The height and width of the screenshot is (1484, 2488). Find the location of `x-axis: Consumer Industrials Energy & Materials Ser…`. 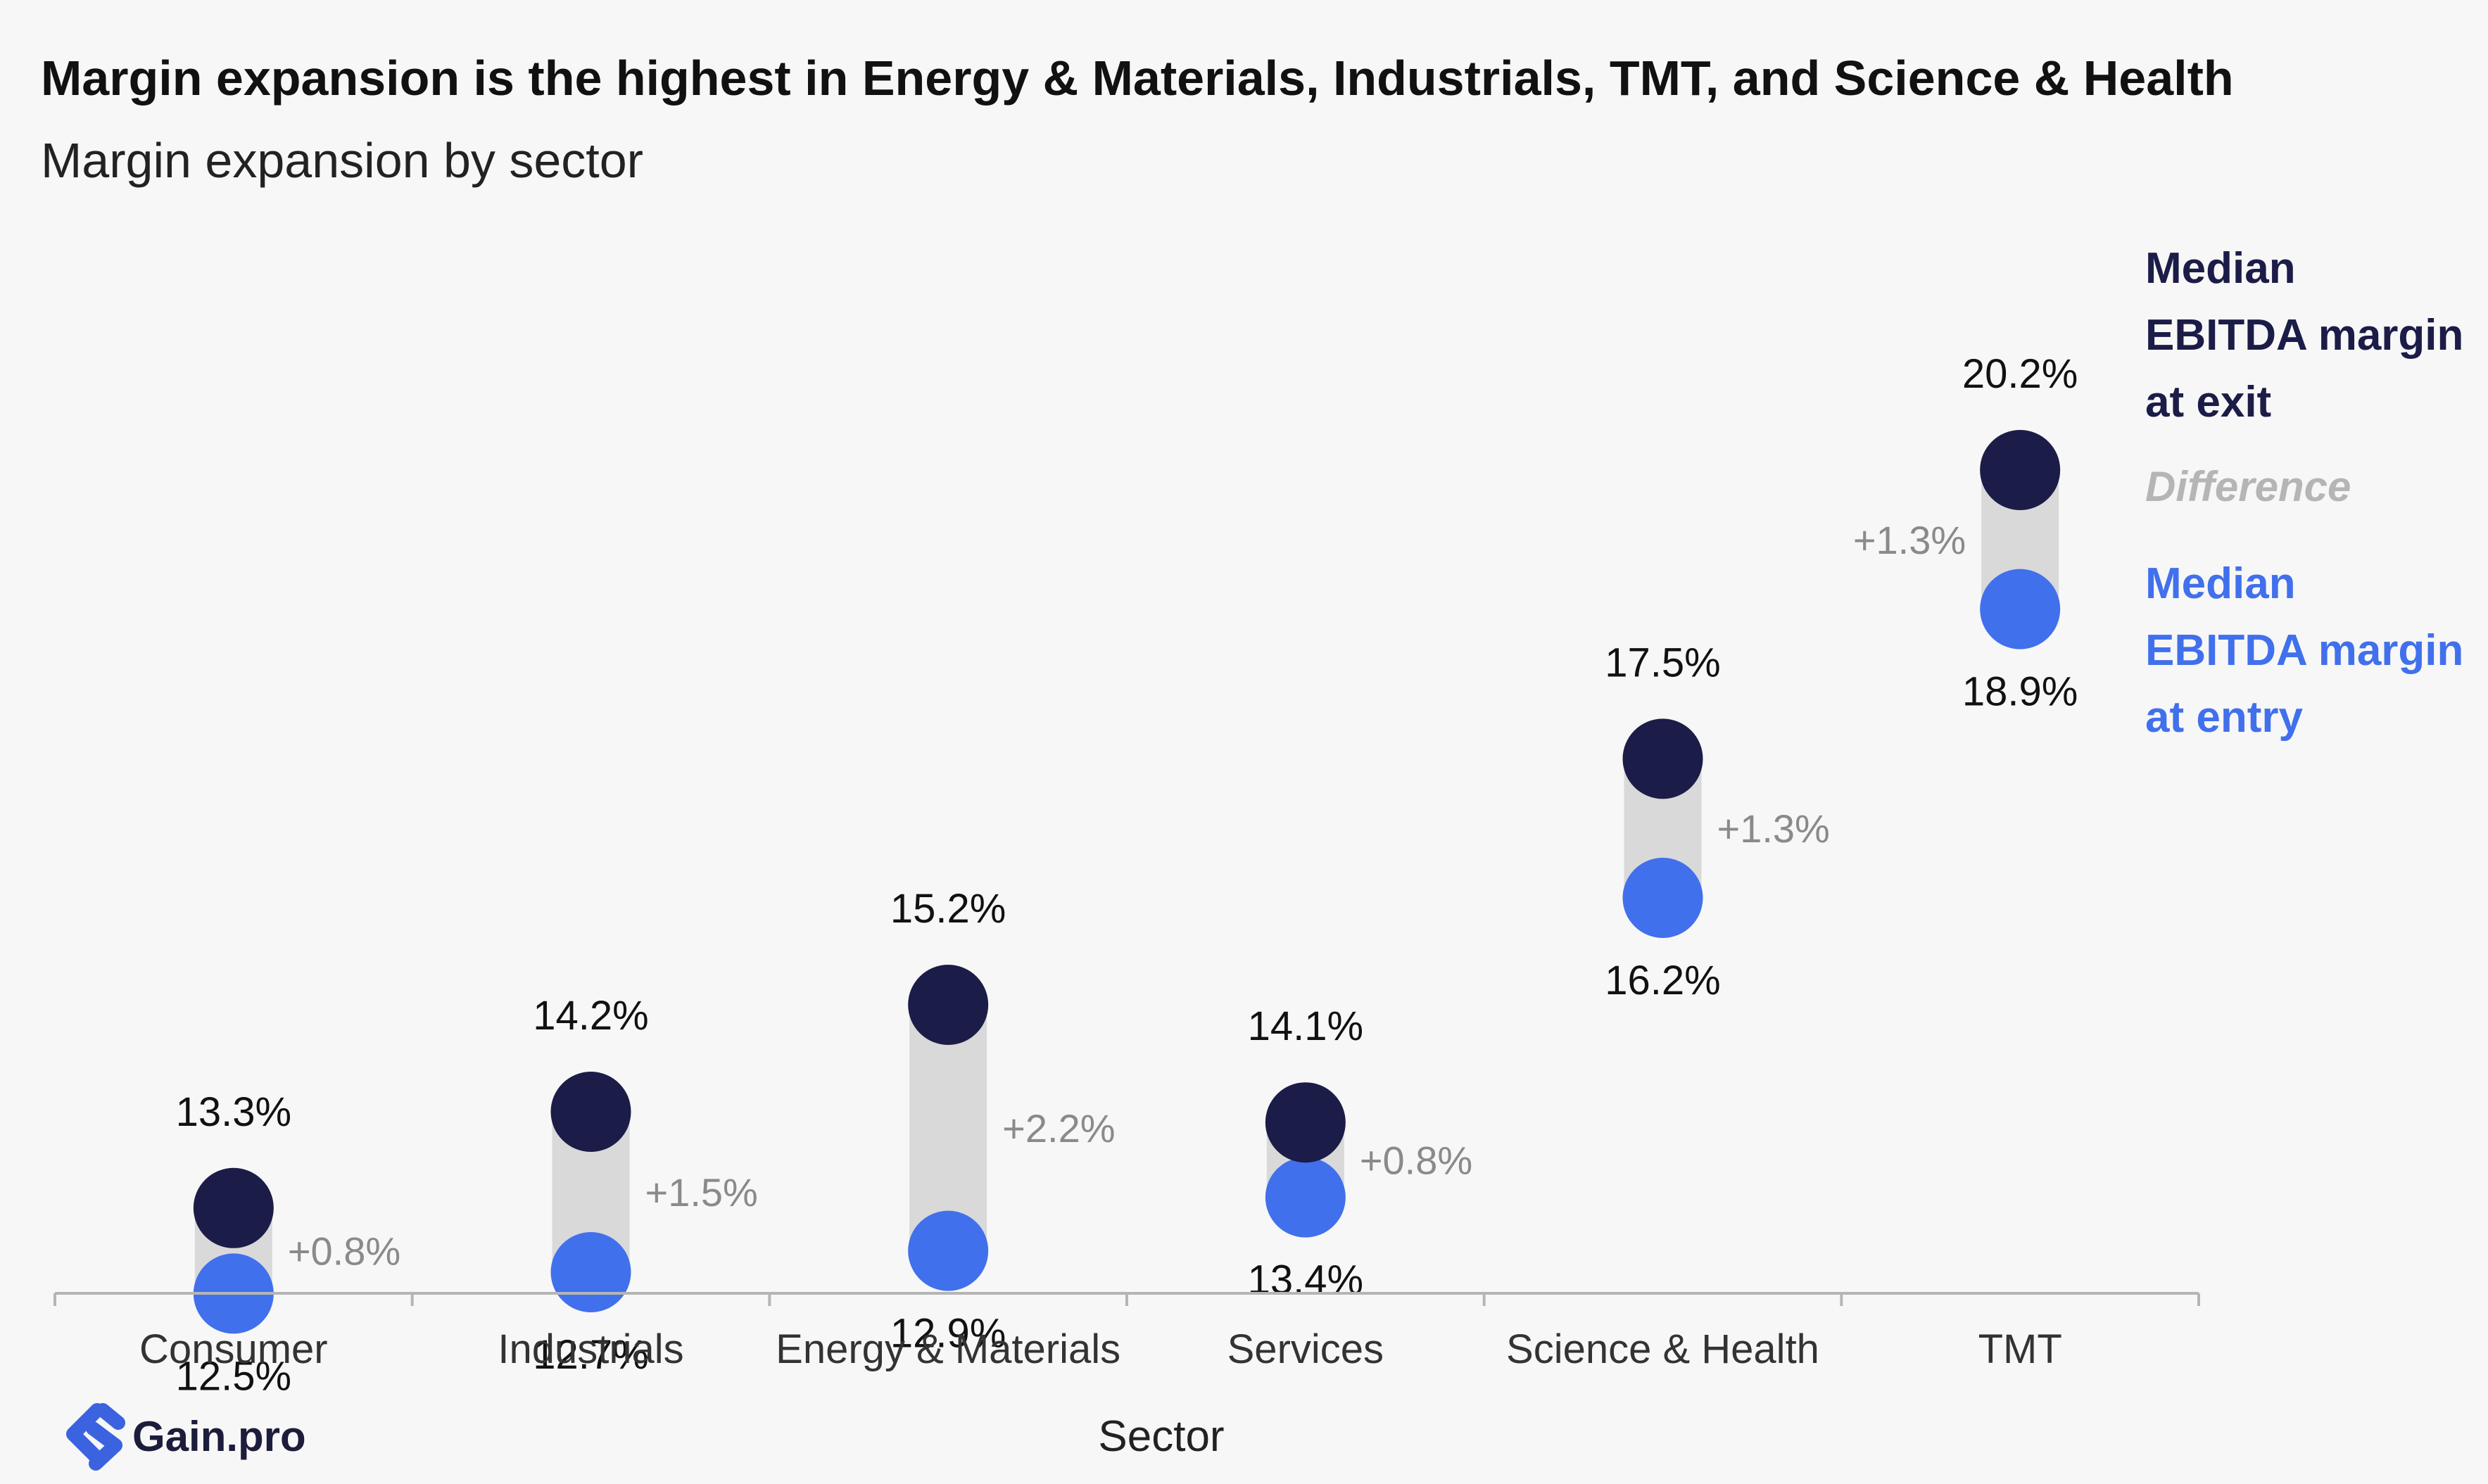

x-axis: Consumer Industrials Energy & Materials Ser… is located at coordinates (1126, 1377).